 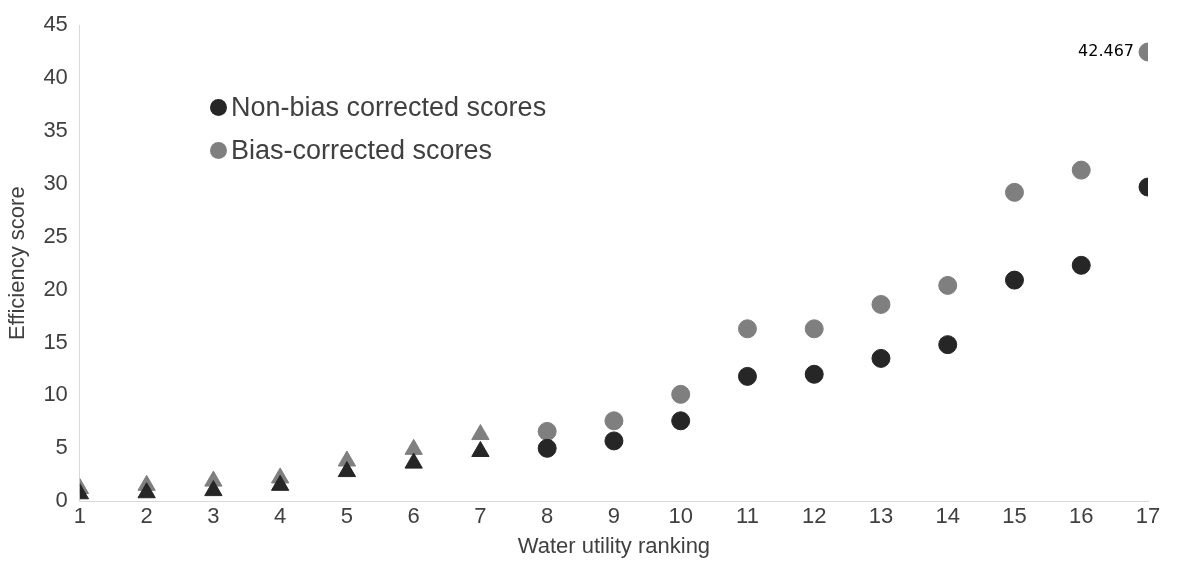 I want to click on legend-label: Non-bias corrected scores, so click(x=389, y=107).